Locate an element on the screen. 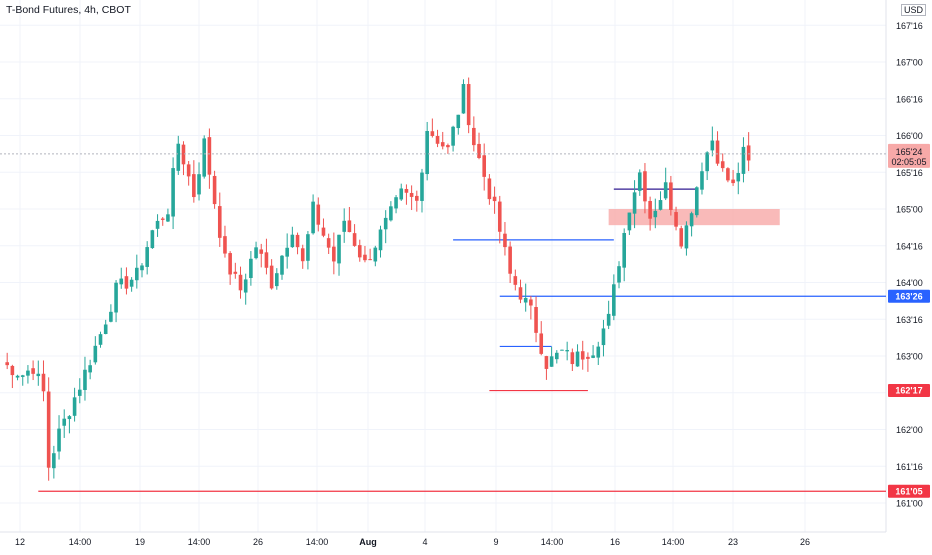 Image resolution: width=932 pixels, height=555 pixels. current-price-badge is located at coordinates (909, 155).